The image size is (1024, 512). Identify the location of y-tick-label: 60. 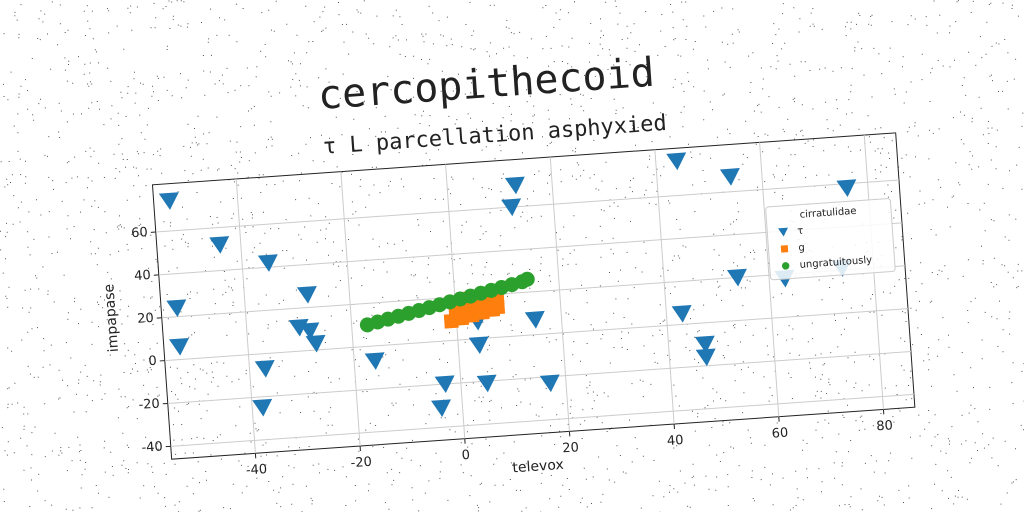
(140, 233).